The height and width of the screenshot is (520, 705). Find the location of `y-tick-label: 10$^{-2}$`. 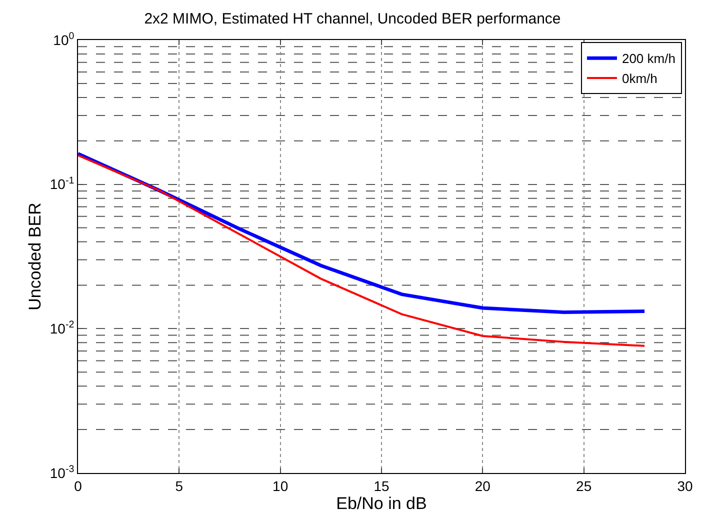

y-tick-label: 10$^{-2}$ is located at coordinates (62, 328).